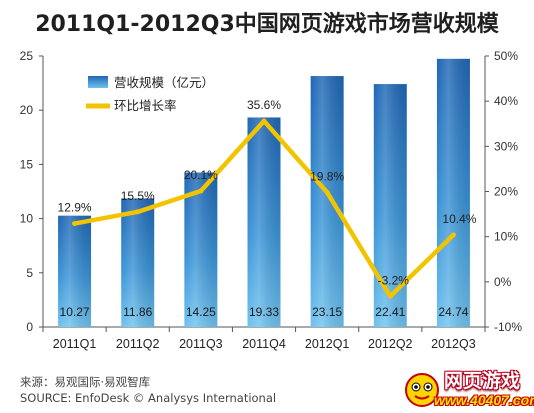 The image size is (534, 413). Describe the element at coordinates (201, 344) in the screenshot. I see `x-tick-label: 2011Q3` at that location.